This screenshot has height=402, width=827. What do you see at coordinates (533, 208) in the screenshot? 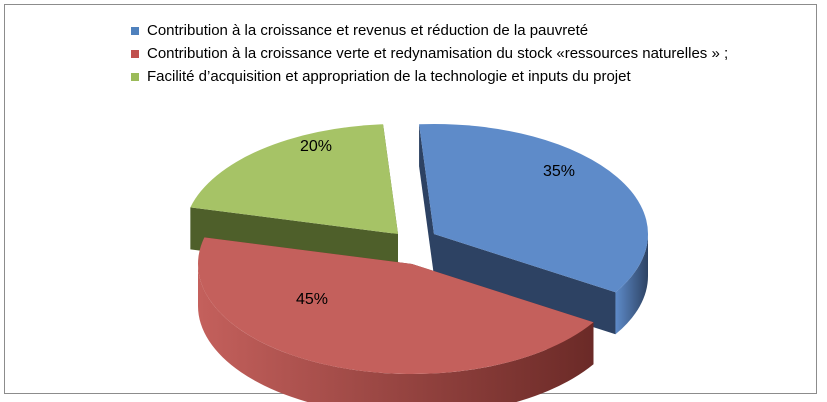
I see `slice1-top-face` at bounding box center [533, 208].